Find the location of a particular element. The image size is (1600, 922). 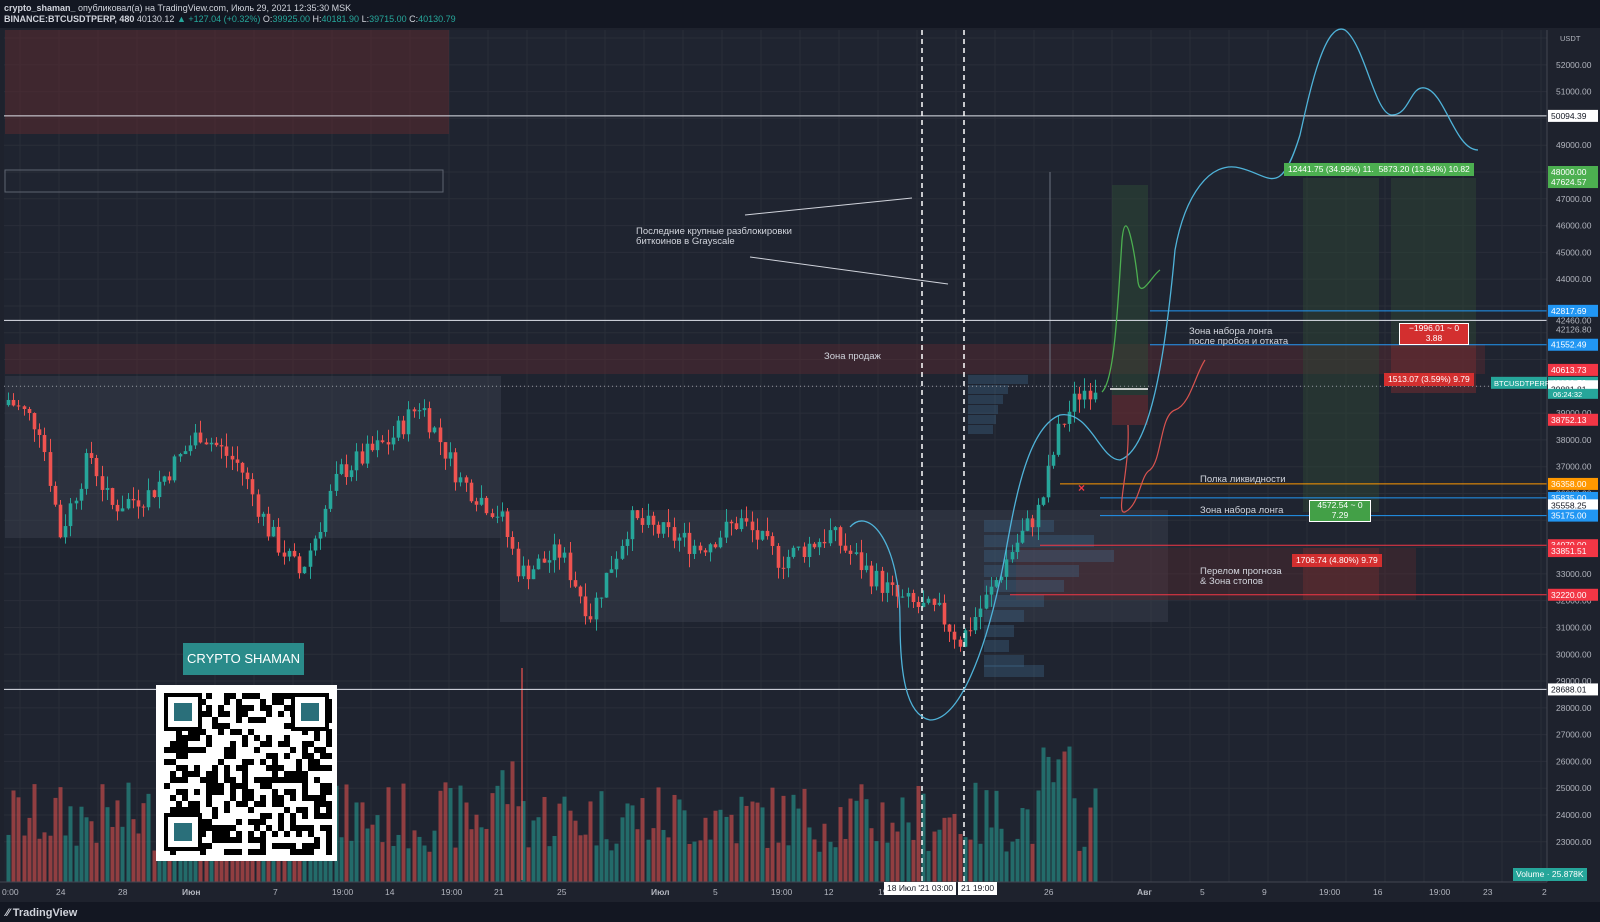

axis-tick-label: 44000.00 is located at coordinates (1574, 279).